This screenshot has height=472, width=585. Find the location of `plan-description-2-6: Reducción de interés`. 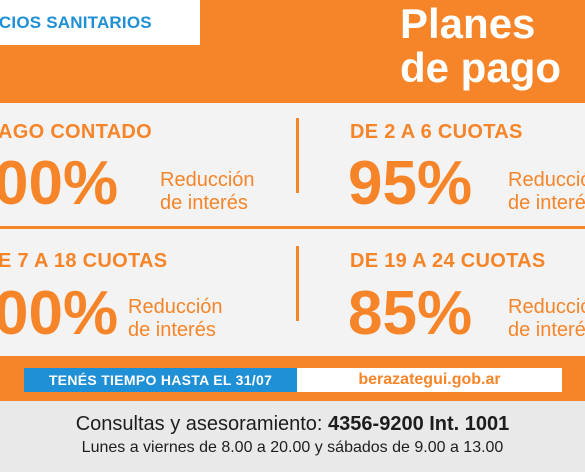

plan-description-2-6: Reducción de interés is located at coordinates (546, 192).